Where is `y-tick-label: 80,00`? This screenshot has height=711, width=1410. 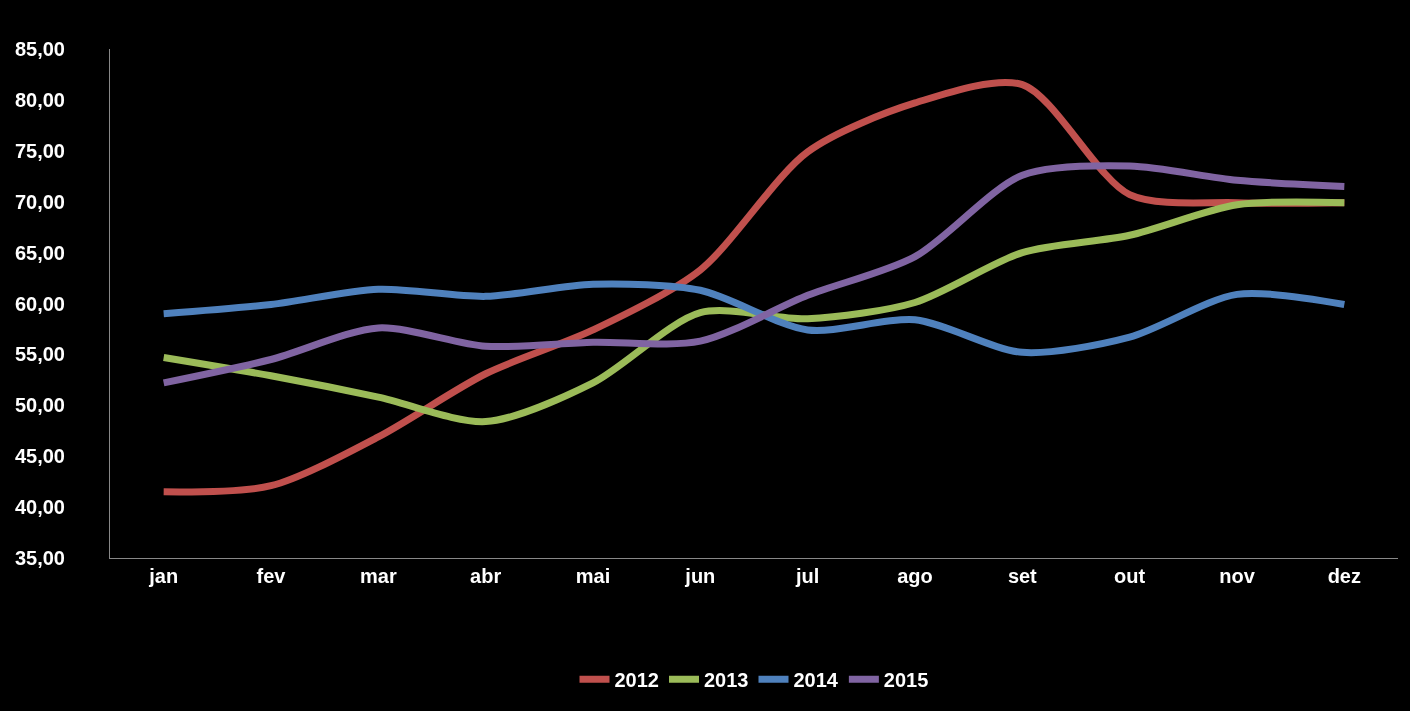 y-tick-label: 80,00 is located at coordinates (39, 99).